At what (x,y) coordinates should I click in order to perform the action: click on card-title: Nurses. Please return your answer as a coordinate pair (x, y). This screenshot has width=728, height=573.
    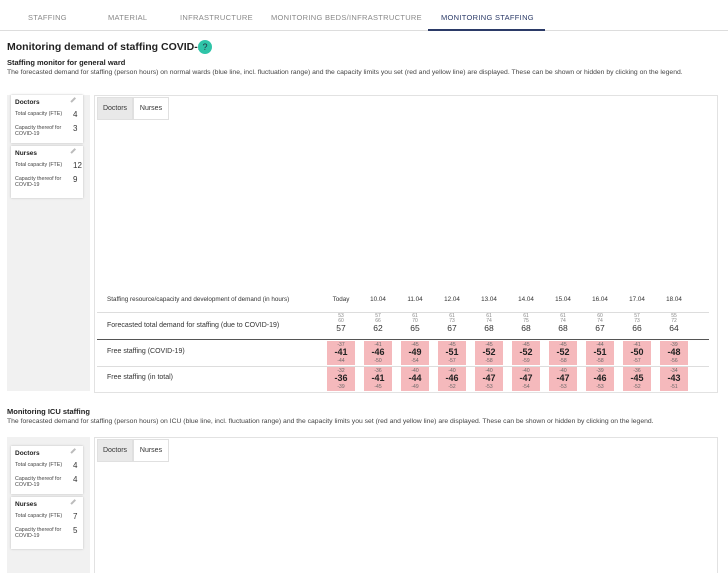
    Looking at the image, I should click on (26, 504).